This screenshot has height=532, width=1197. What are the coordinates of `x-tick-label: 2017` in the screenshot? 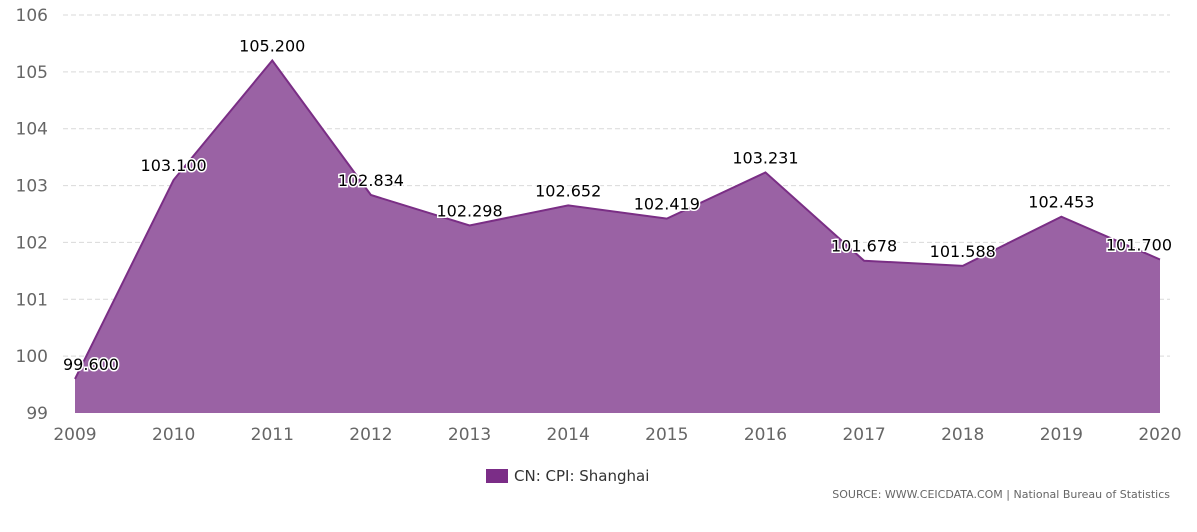 It's located at (863, 435).